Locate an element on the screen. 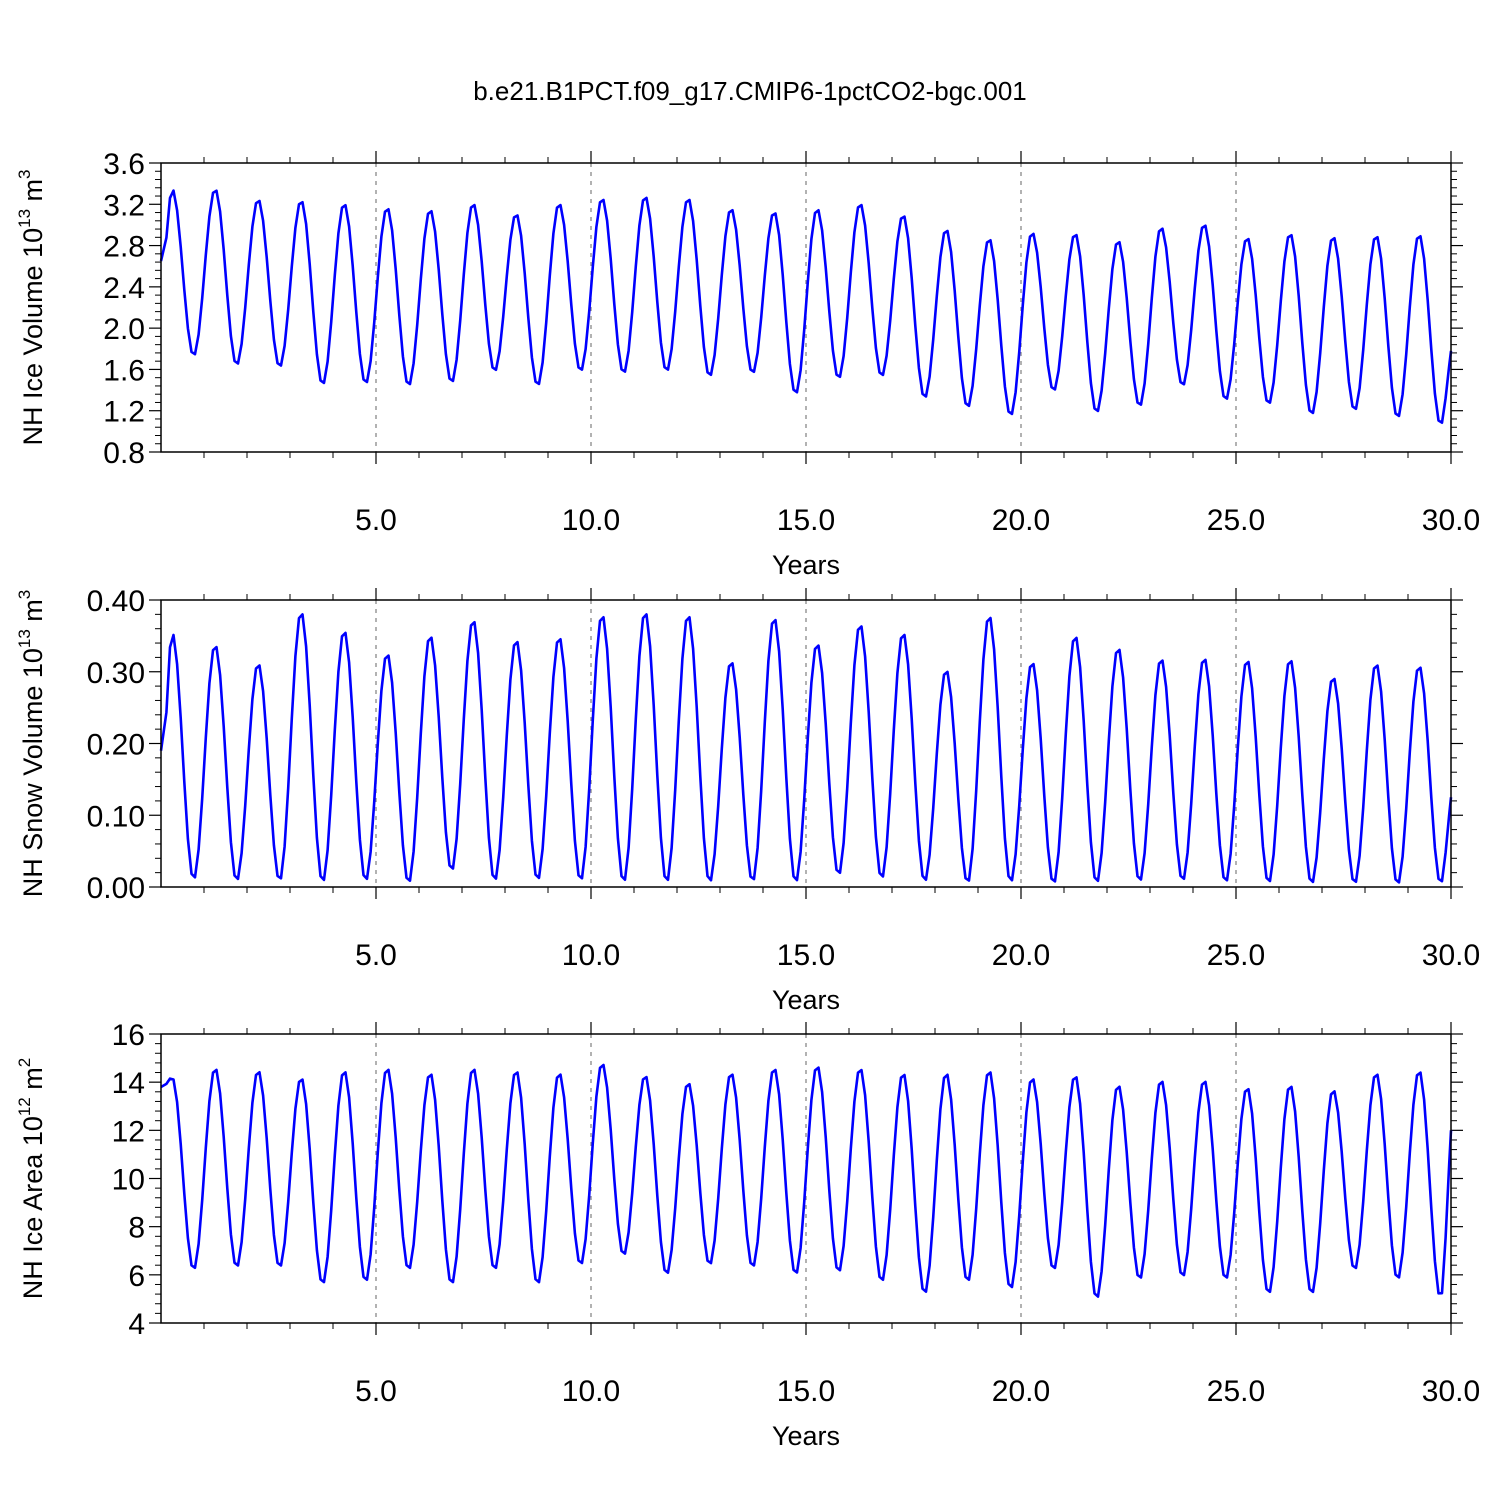 The image size is (1500, 1505). y-tick-label: 0.30 is located at coordinates (116, 673).